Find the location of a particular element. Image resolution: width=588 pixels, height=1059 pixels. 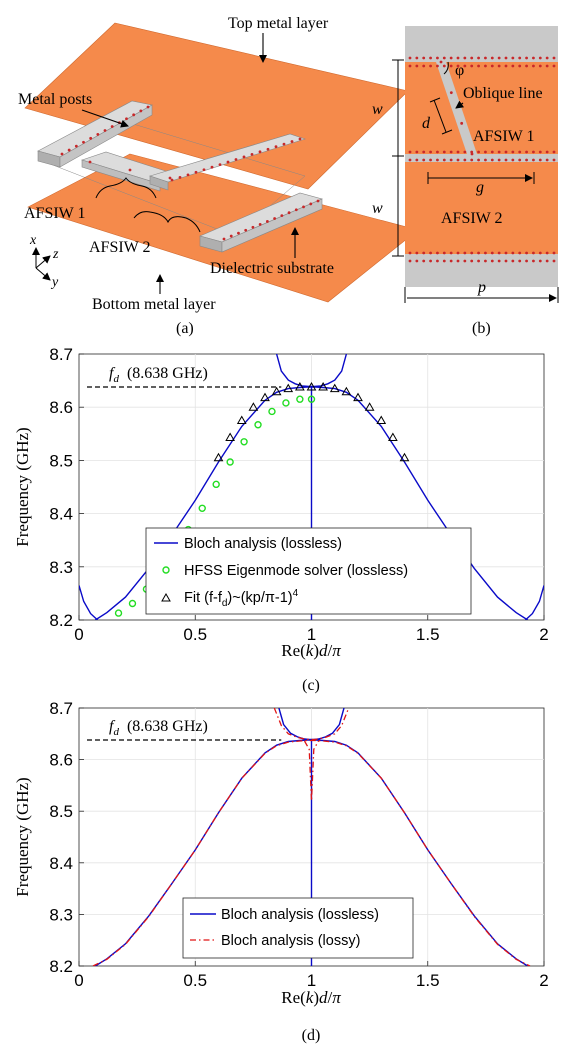

metal-bar-afsiw2 is located at coordinates (261, 222).